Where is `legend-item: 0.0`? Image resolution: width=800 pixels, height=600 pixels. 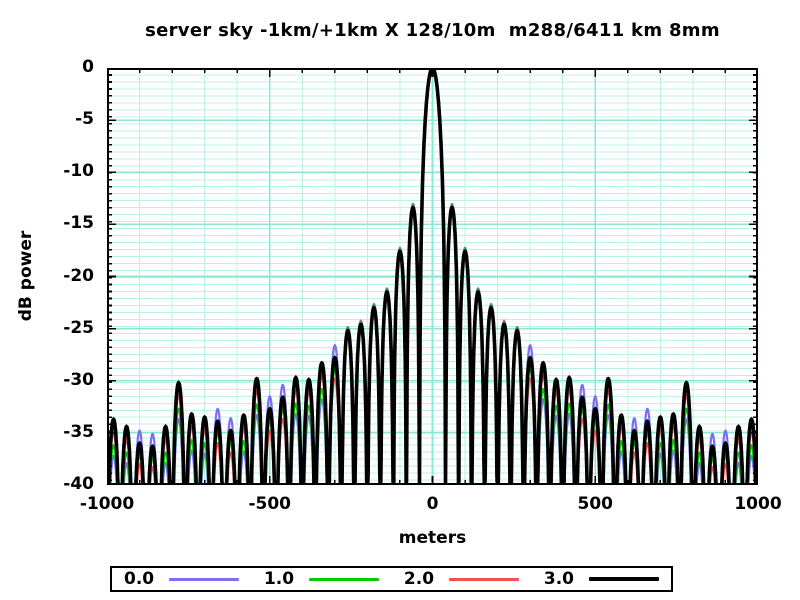
legend-item: 0.0 is located at coordinates (182, 578).